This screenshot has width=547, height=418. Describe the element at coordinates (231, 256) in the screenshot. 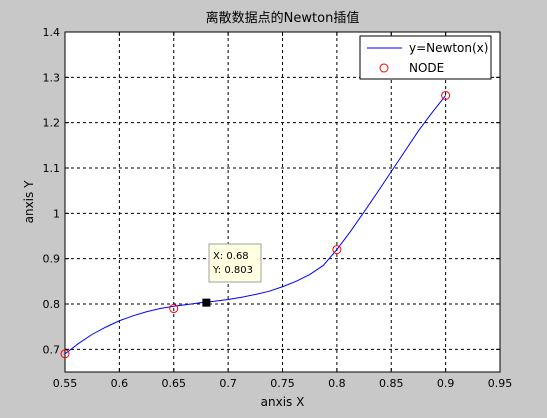

I see `data-tip-x-text: X: 0.68` at that location.